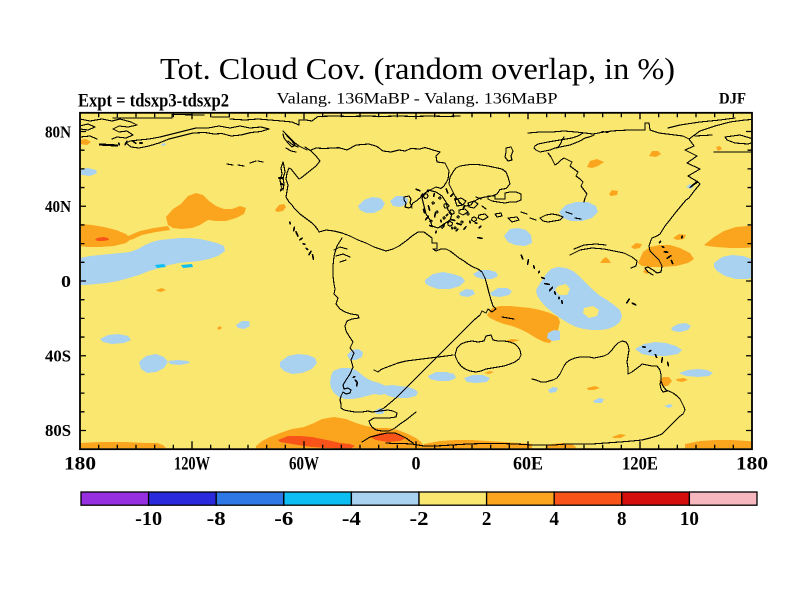 The image size is (800, 600). Describe the element at coordinates (528, 464) in the screenshot. I see `svg-text: 60E` at that location.